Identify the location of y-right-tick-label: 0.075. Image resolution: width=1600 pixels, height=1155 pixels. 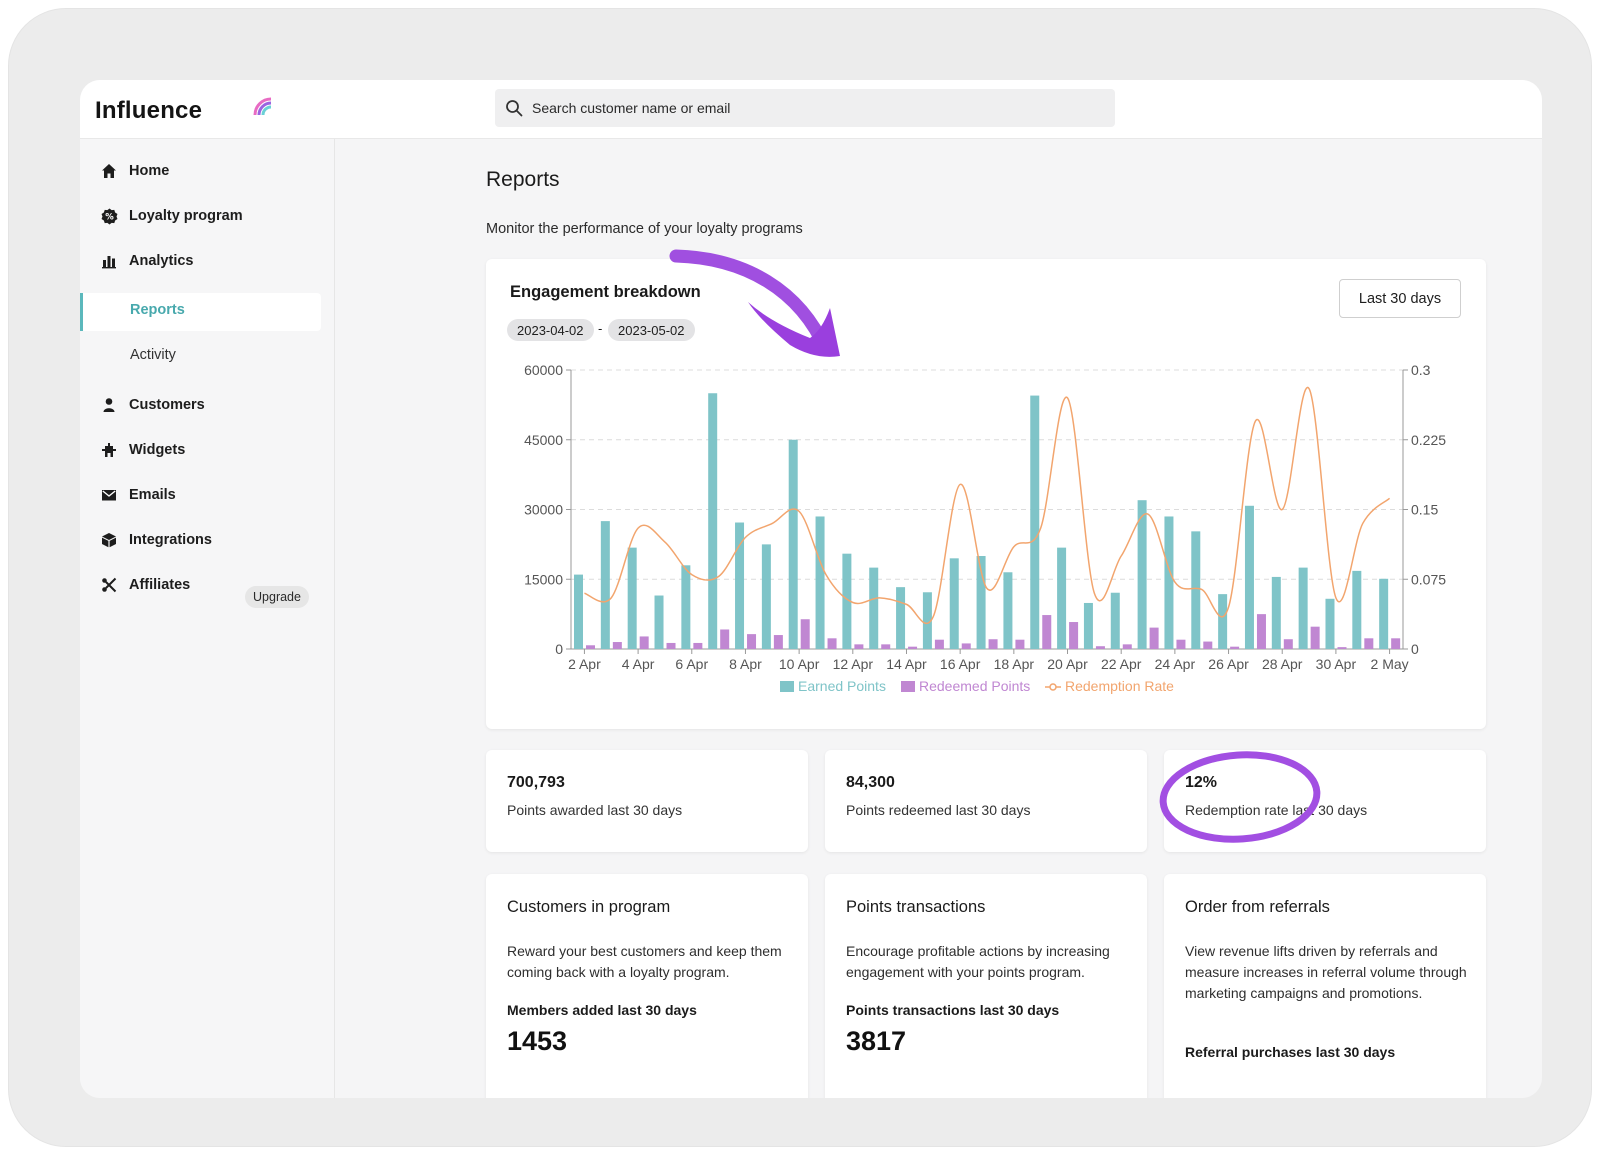
(1428, 579).